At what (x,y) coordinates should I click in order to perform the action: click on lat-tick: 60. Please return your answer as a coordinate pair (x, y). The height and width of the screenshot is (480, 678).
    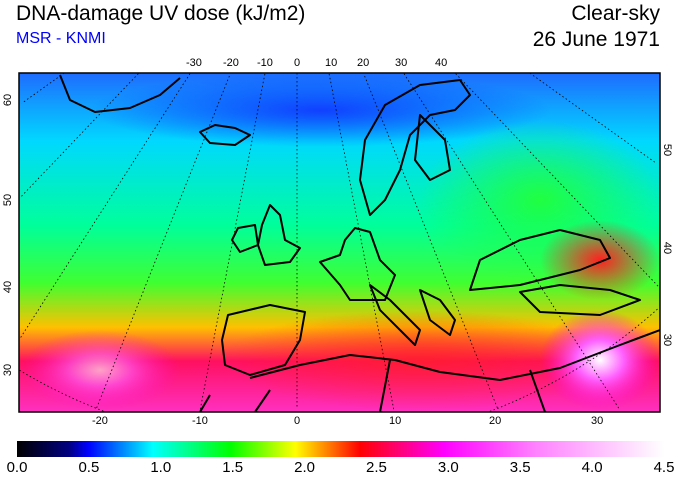
    Looking at the image, I should click on (8, 100).